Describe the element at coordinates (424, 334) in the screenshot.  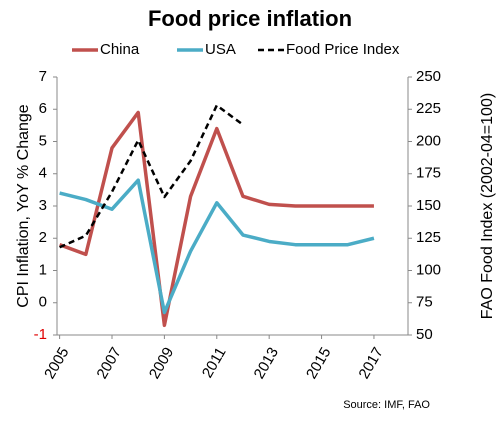
I see `y2-tick-label: 50` at that location.